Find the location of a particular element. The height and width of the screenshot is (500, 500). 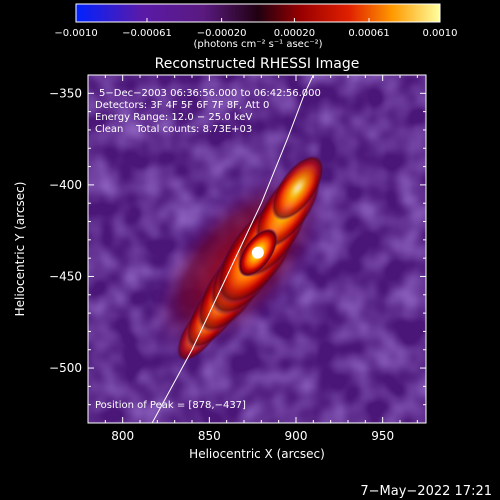

annotation-time-range: 5−Dec−2003 06:36:56.000 to 06:42:56.000 is located at coordinates (210, 93).